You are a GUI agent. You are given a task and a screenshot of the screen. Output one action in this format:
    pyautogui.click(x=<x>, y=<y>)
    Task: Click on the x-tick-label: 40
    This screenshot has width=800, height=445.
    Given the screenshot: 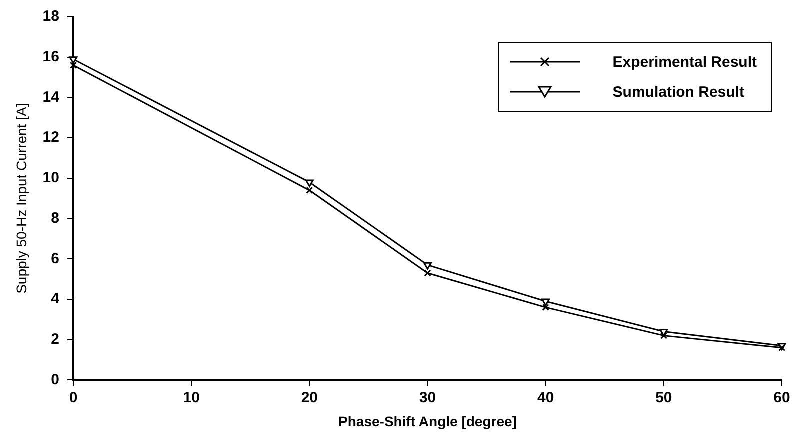 What is the action you would take?
    pyautogui.click(x=545, y=397)
    